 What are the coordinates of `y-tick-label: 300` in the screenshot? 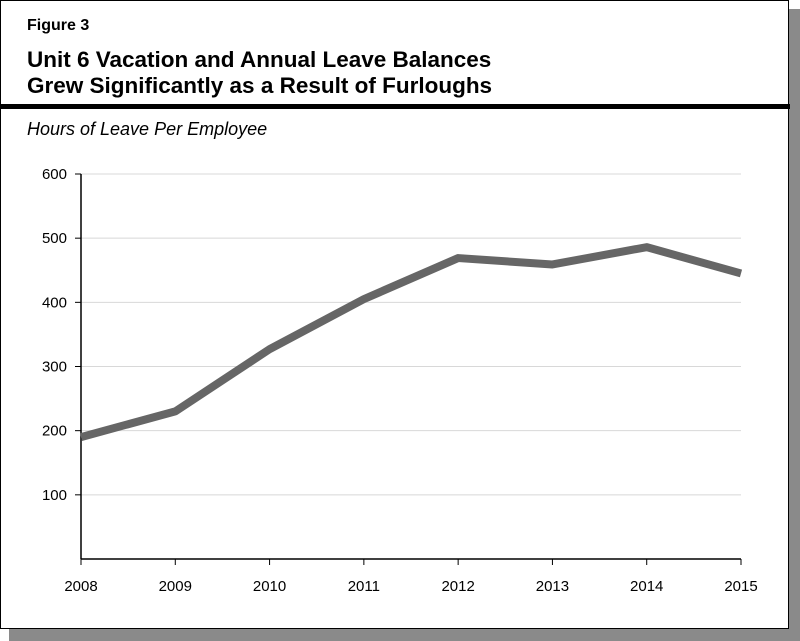 It's located at (54, 367).